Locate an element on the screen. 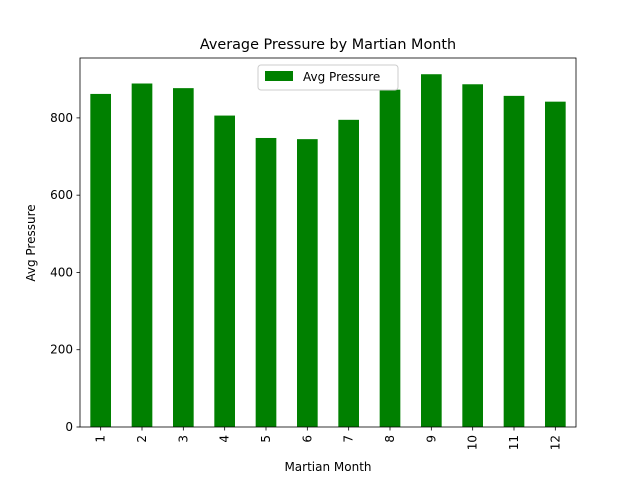 The width and height of the screenshot is (640, 484). x-tick-label: 7 is located at coordinates (349, 439).